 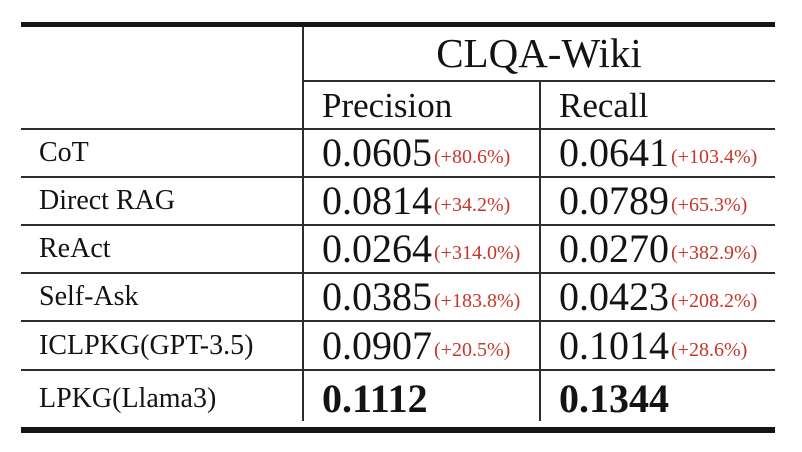 I want to click on table-row: Self-Ask 0.0385 (+183.8%) 0.0423 (+208.2%), so click(x=398, y=297).